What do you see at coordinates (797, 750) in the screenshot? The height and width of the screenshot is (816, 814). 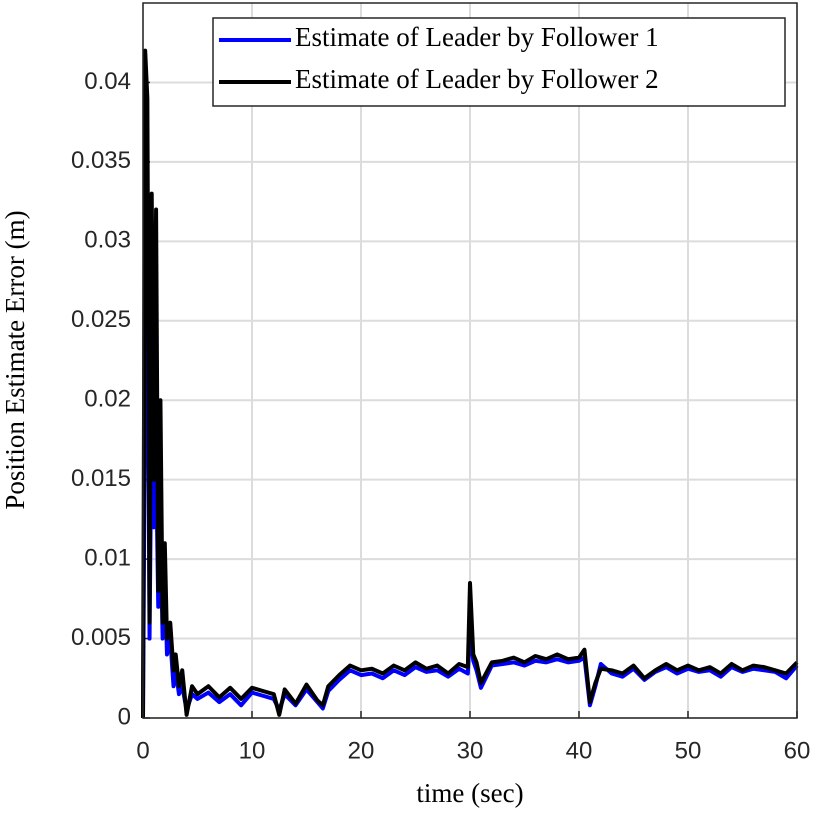 I see `x-tick-label: 60` at bounding box center [797, 750].